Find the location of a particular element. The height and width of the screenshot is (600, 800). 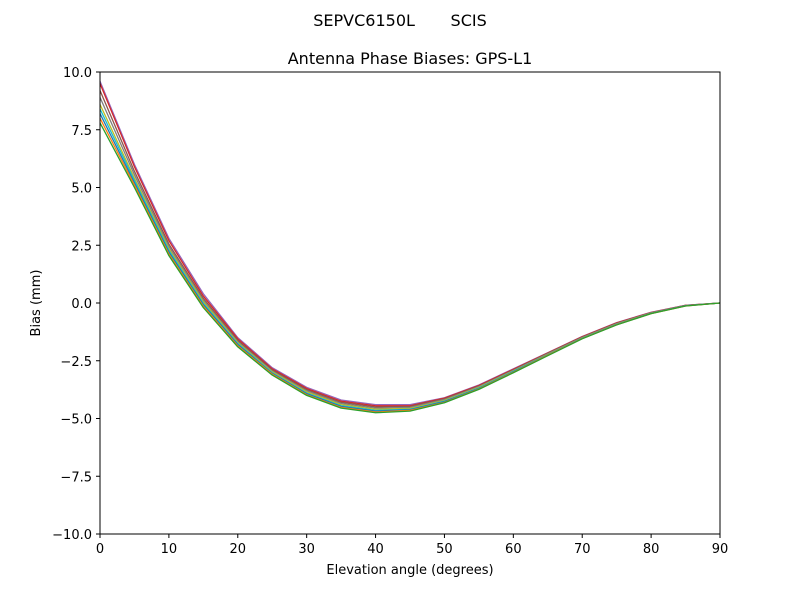

y-tick-label: 2.5 is located at coordinates (81, 246).